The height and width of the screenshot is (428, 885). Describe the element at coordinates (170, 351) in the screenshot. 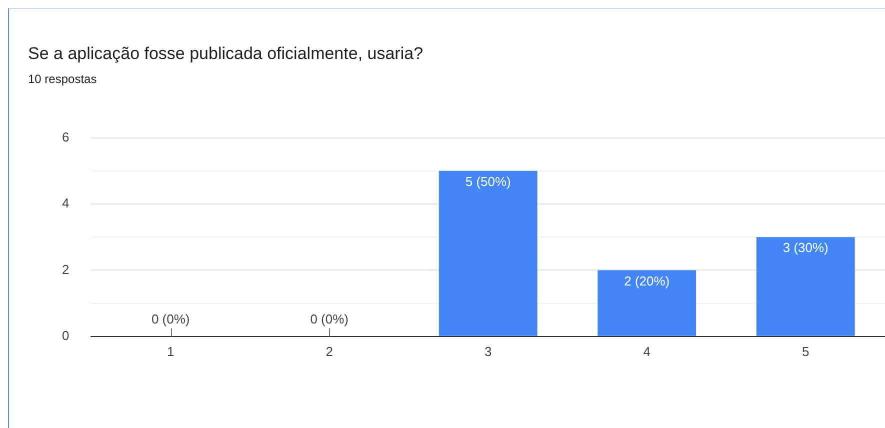

I see `x-tick-label: 1` at that location.